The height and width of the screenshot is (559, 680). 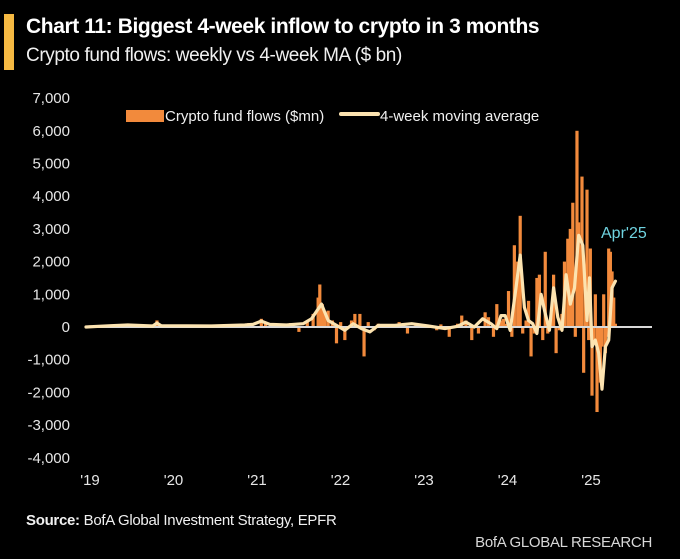 I want to click on x-tick-label: '21, so click(x=257, y=480).